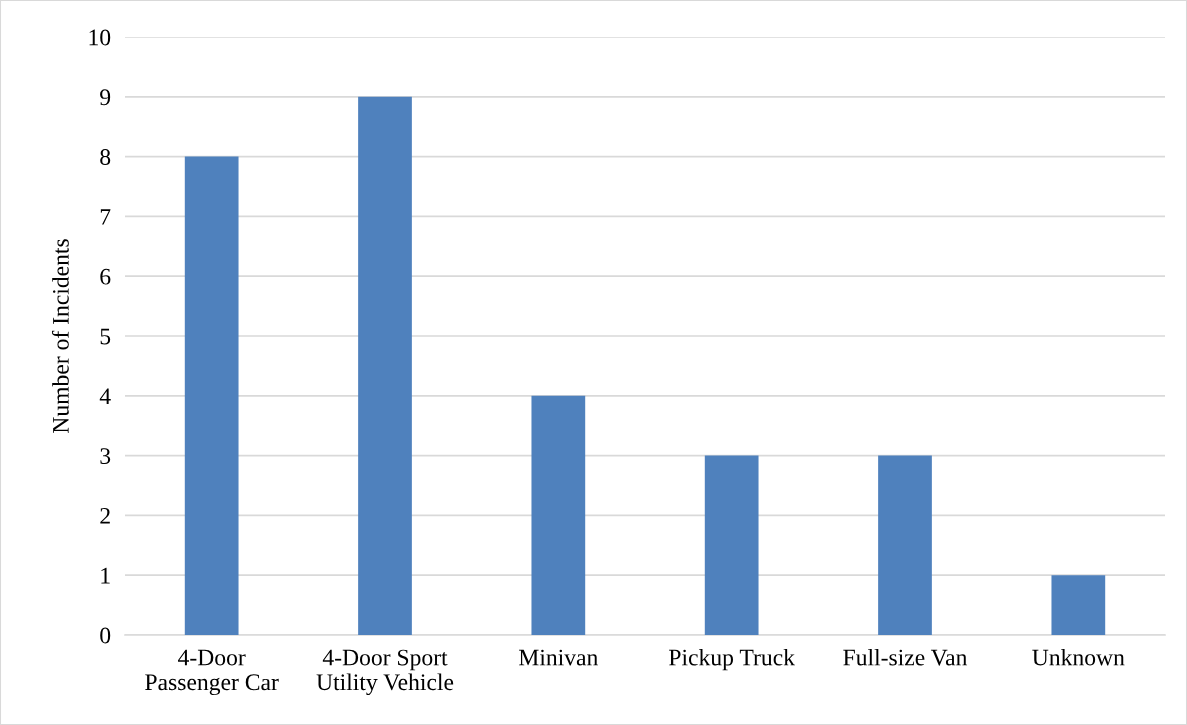 The height and width of the screenshot is (725, 1187). I want to click on y-tick-label: 10, so click(100, 37).